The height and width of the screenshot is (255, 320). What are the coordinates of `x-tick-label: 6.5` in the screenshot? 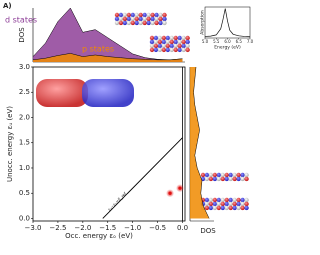 It's located at (239, 41).